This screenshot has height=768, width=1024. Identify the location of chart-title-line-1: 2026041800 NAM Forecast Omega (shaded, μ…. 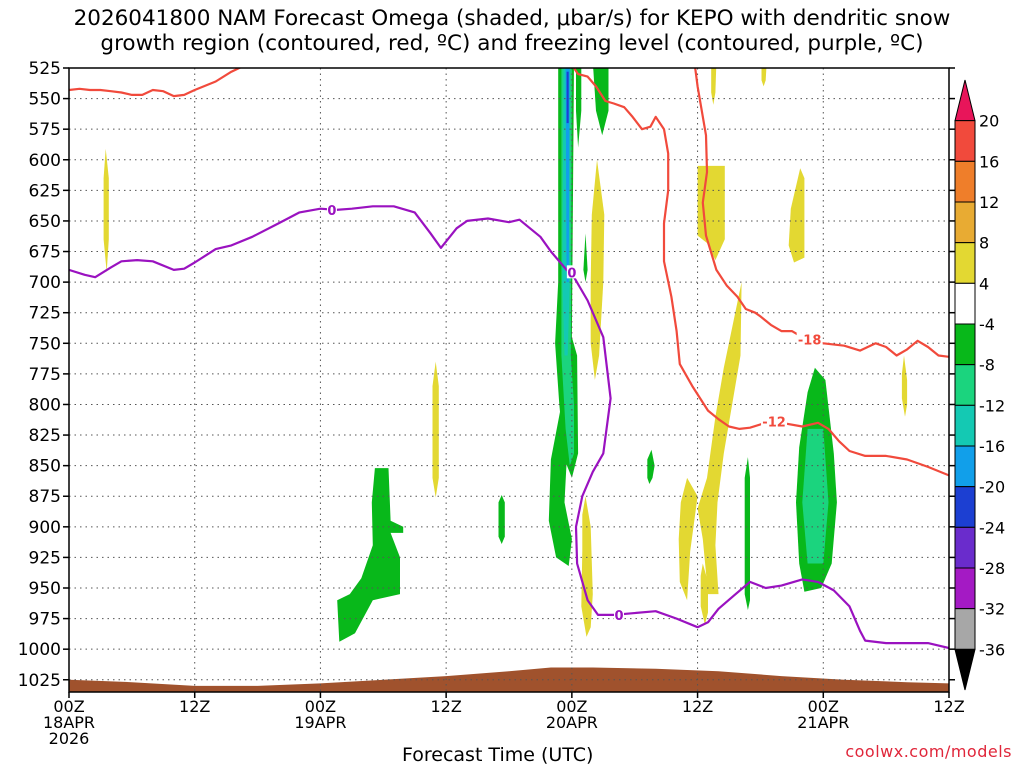
(512, 18).